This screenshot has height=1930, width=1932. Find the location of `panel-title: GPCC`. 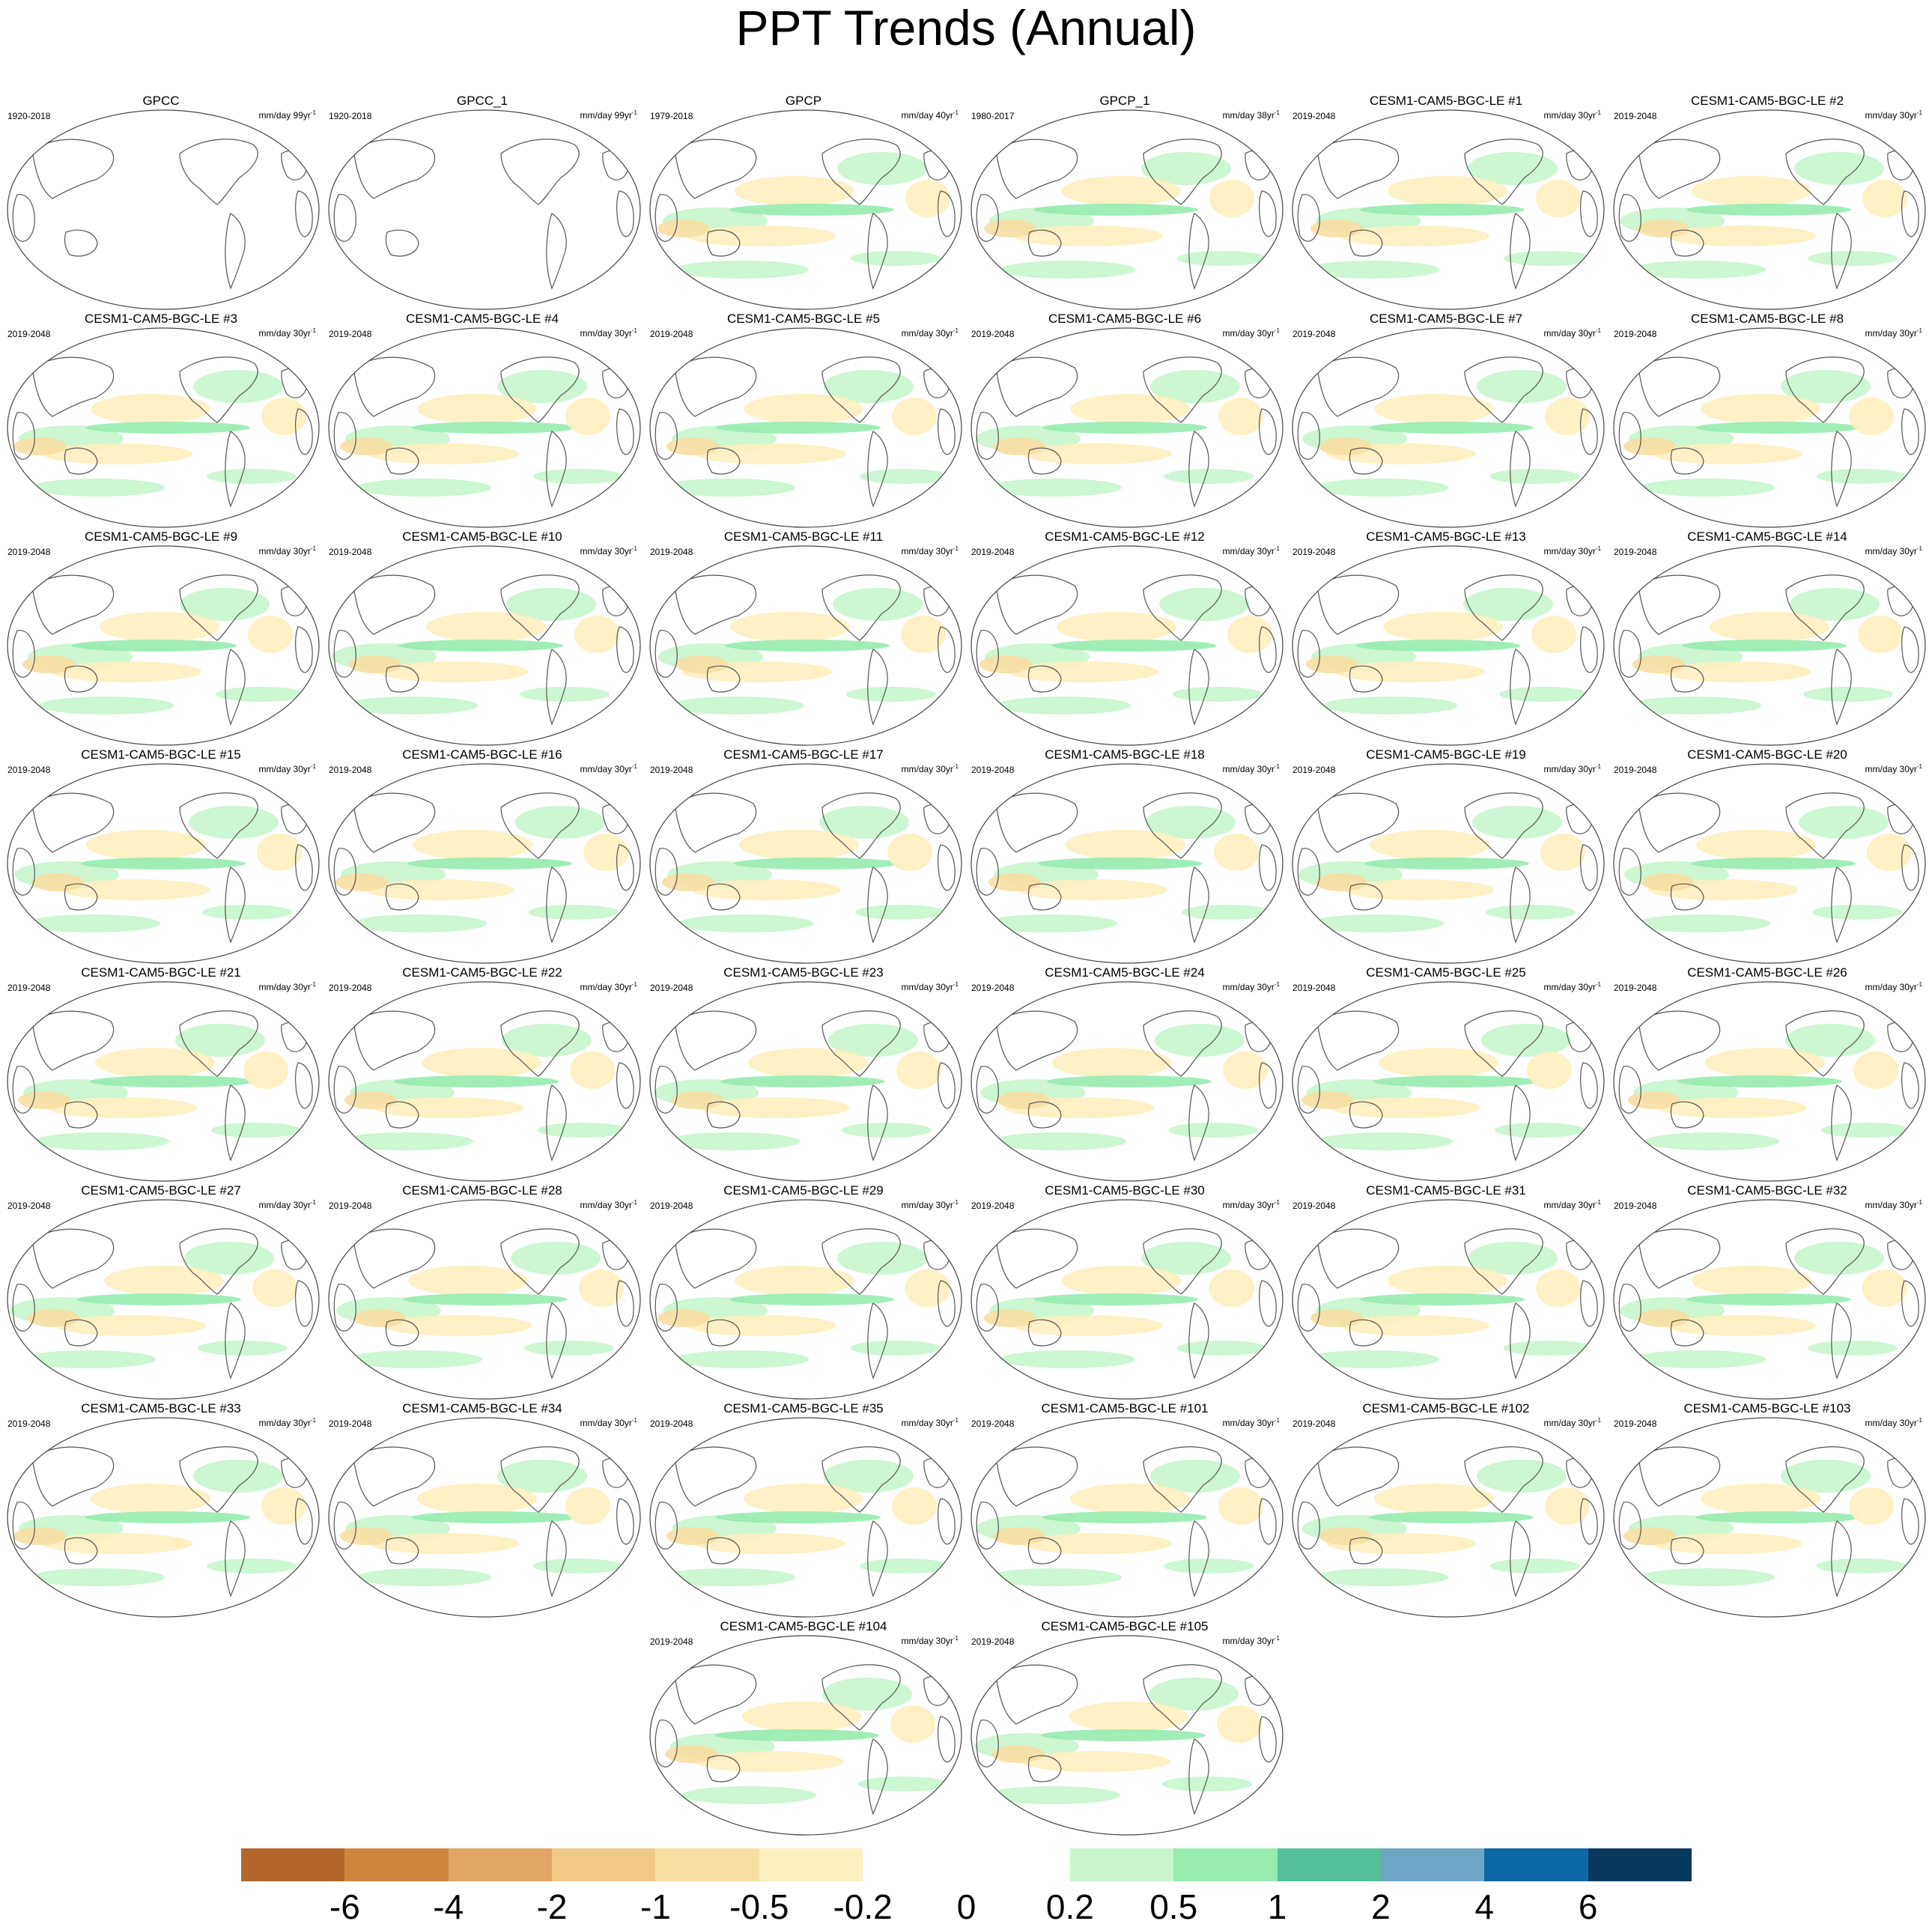

panel-title: GPCC is located at coordinates (161, 101).